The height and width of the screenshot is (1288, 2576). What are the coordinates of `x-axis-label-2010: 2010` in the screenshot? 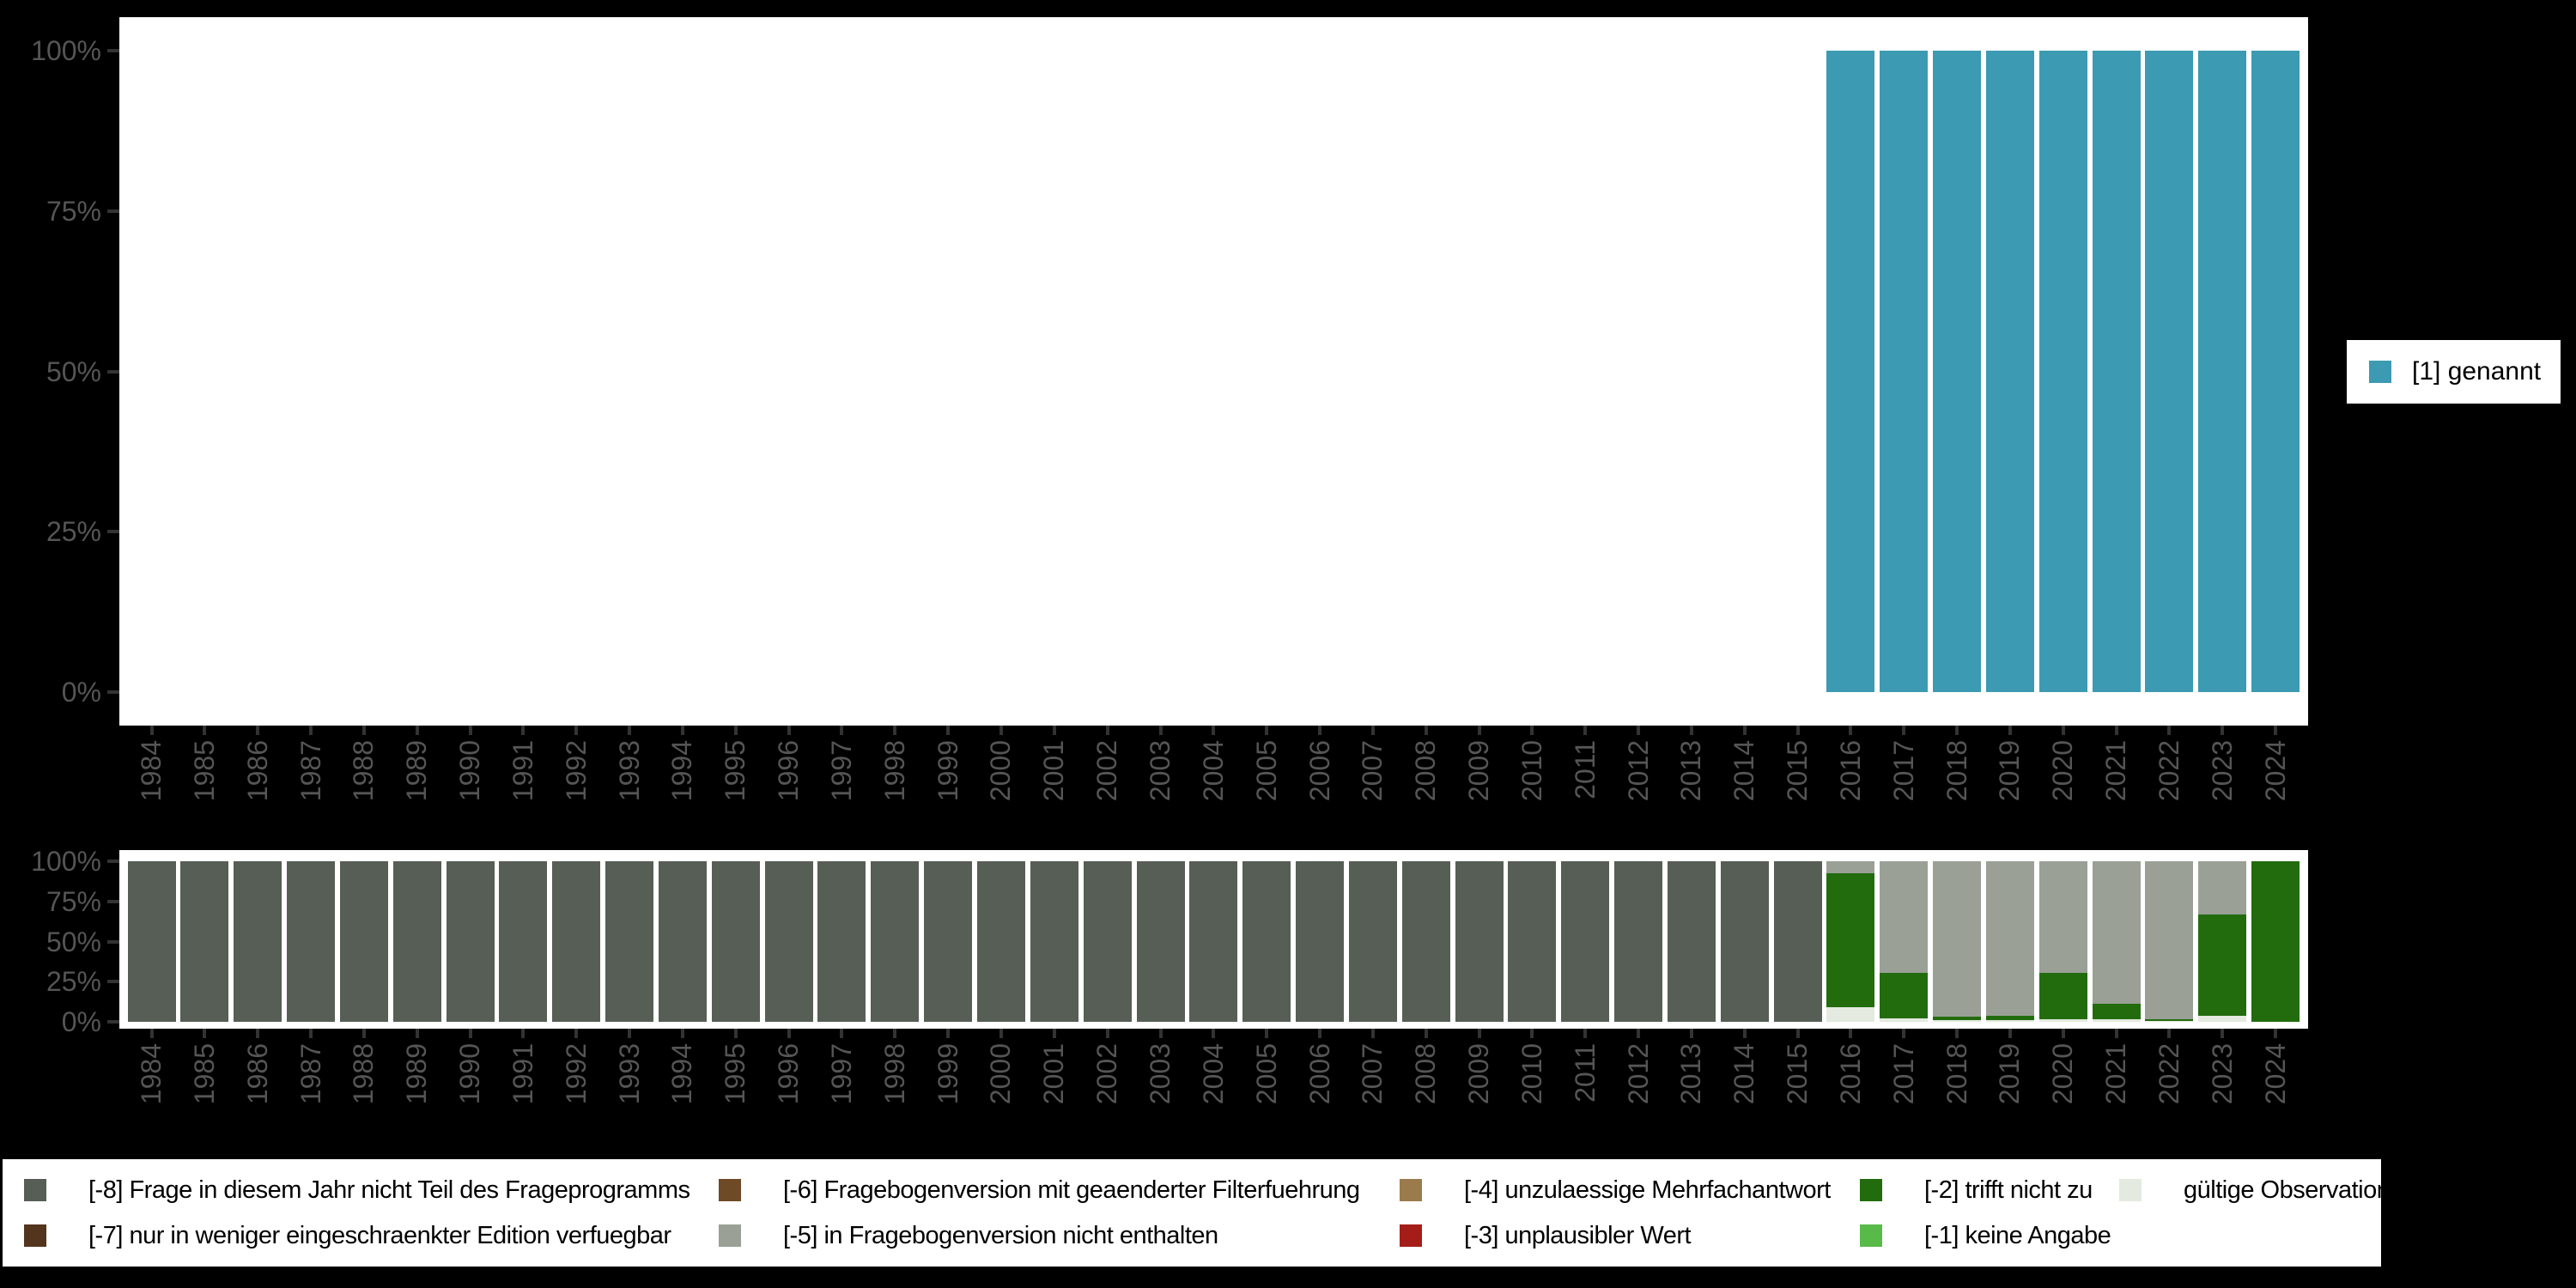 It's located at (1532, 1074).